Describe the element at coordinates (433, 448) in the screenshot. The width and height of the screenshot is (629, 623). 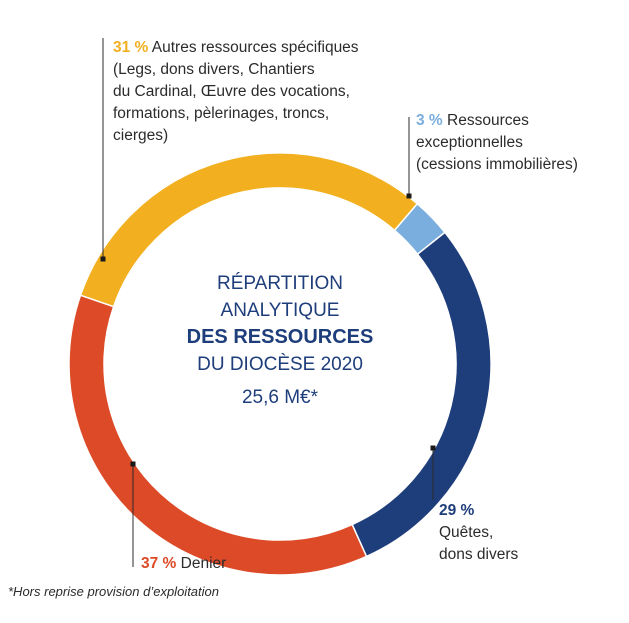
I see `leader-marker-quetes` at that location.